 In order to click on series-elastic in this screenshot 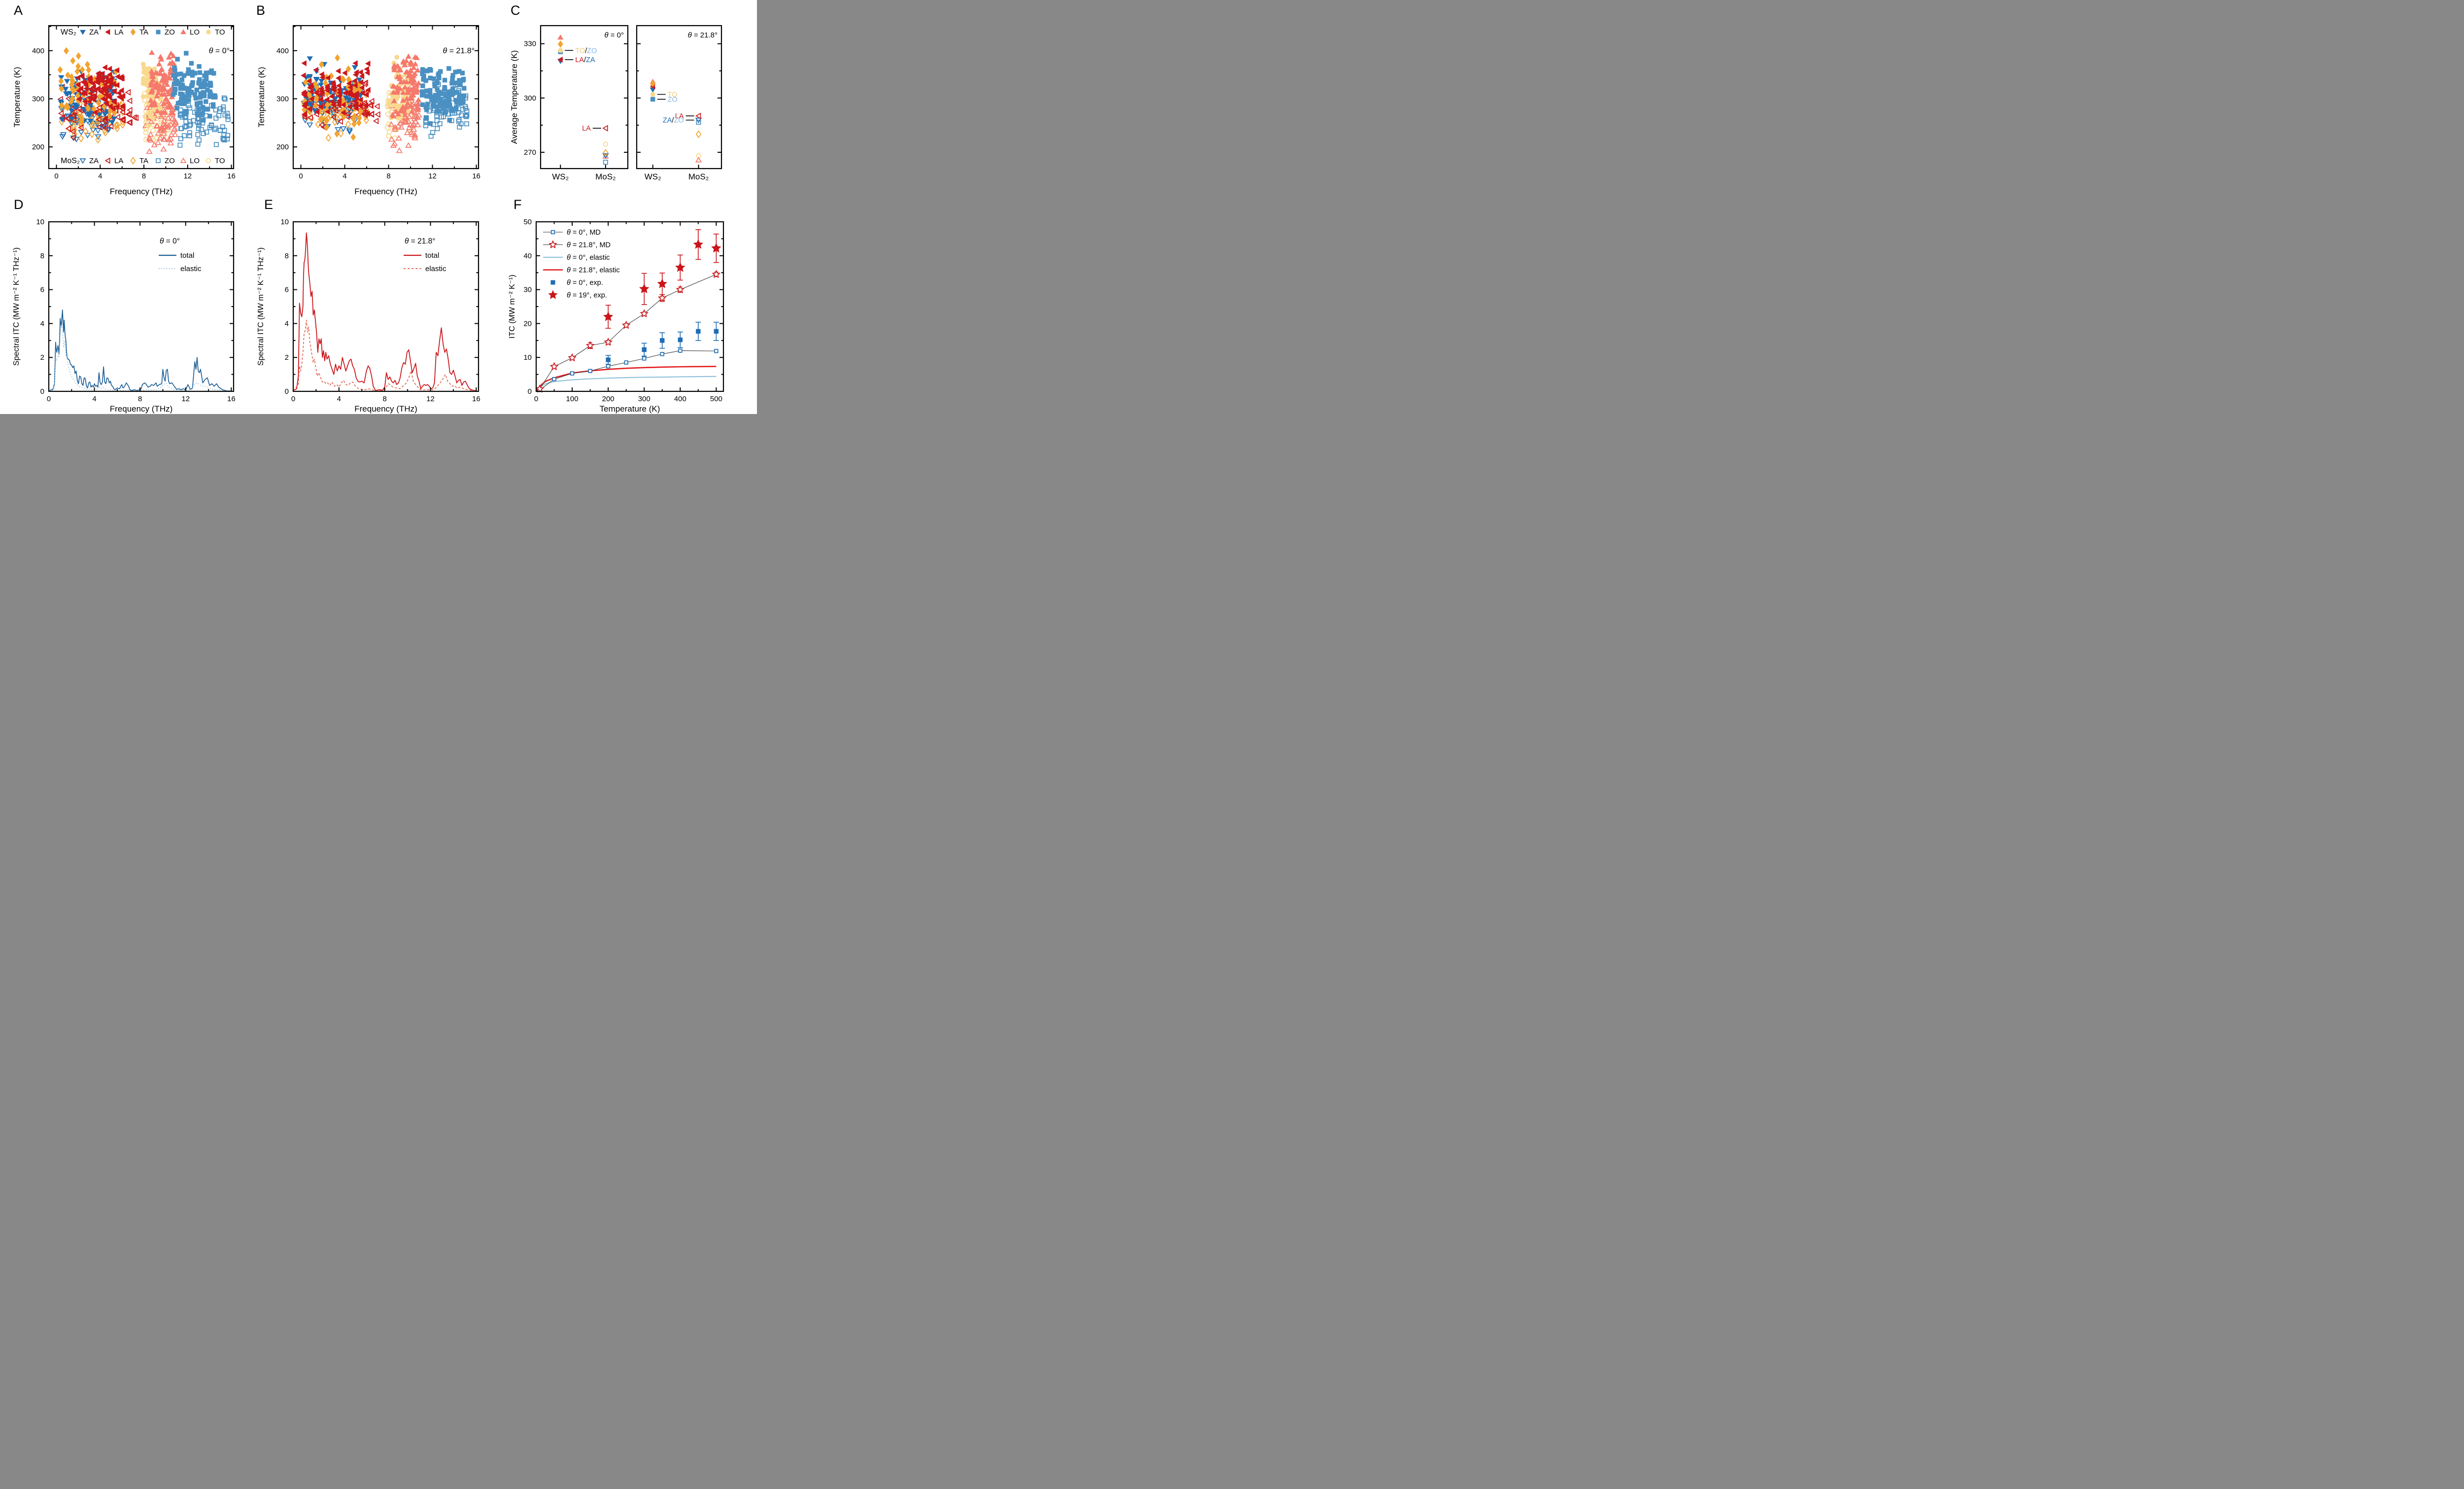, I will do `click(385, 355)`.